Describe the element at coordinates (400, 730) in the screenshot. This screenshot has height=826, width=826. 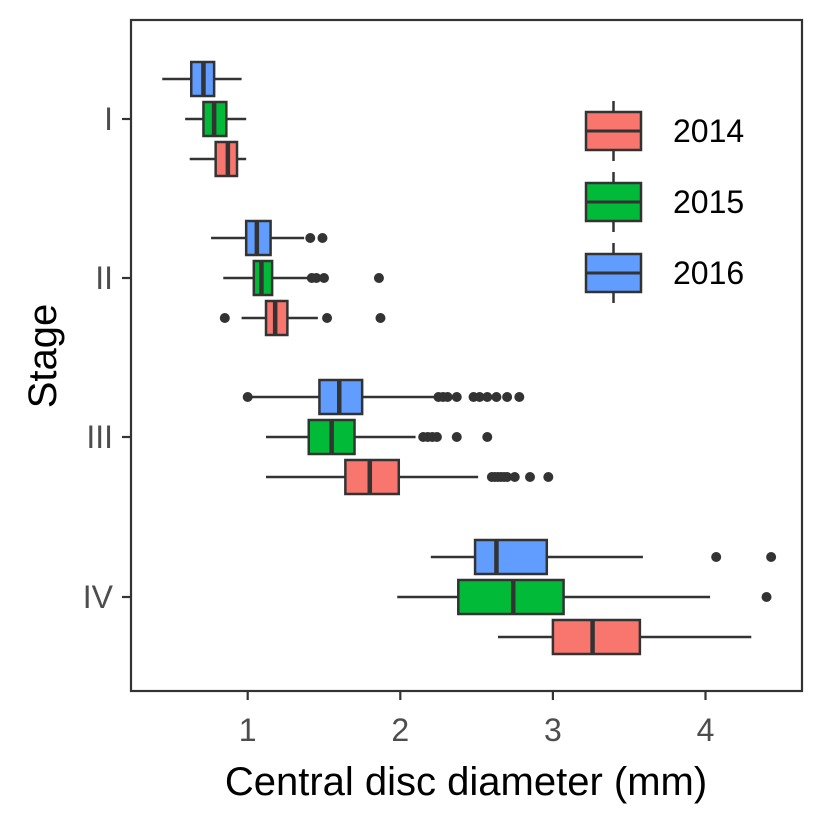
I see `x-tick-label-2: 2` at that location.